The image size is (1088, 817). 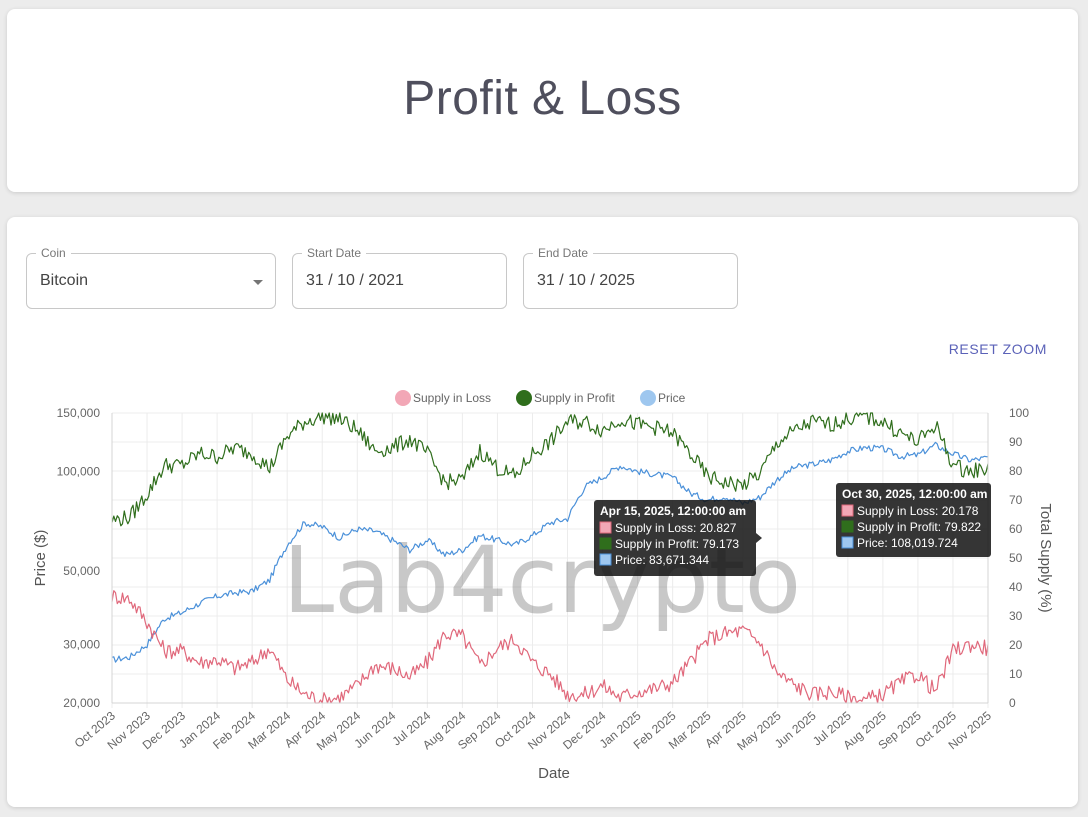 I want to click on left-tick-label: 150,000, so click(x=79, y=413).